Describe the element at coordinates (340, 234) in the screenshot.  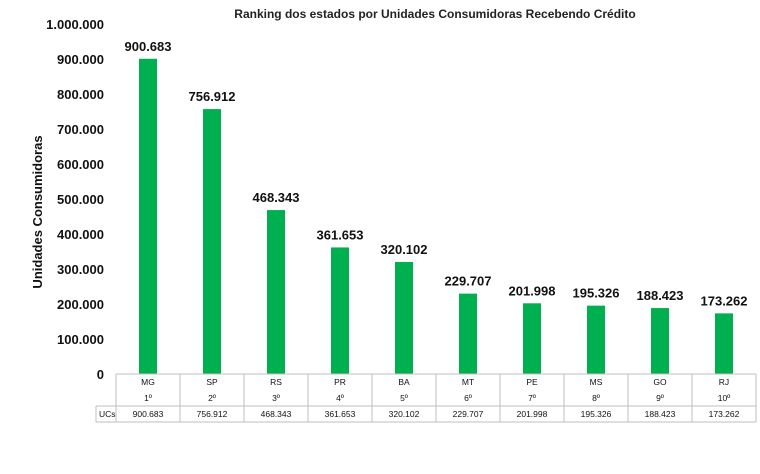
I see `data-label: 361.653` at that location.